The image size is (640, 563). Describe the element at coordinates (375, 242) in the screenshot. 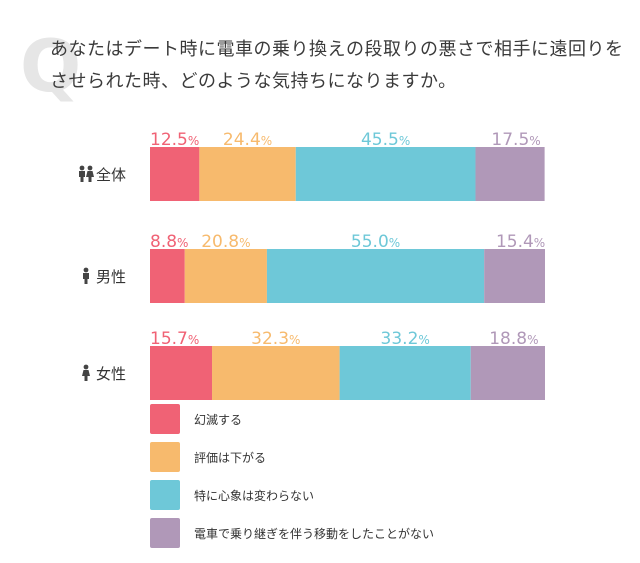

I see `data-label: 55.0%` at that location.